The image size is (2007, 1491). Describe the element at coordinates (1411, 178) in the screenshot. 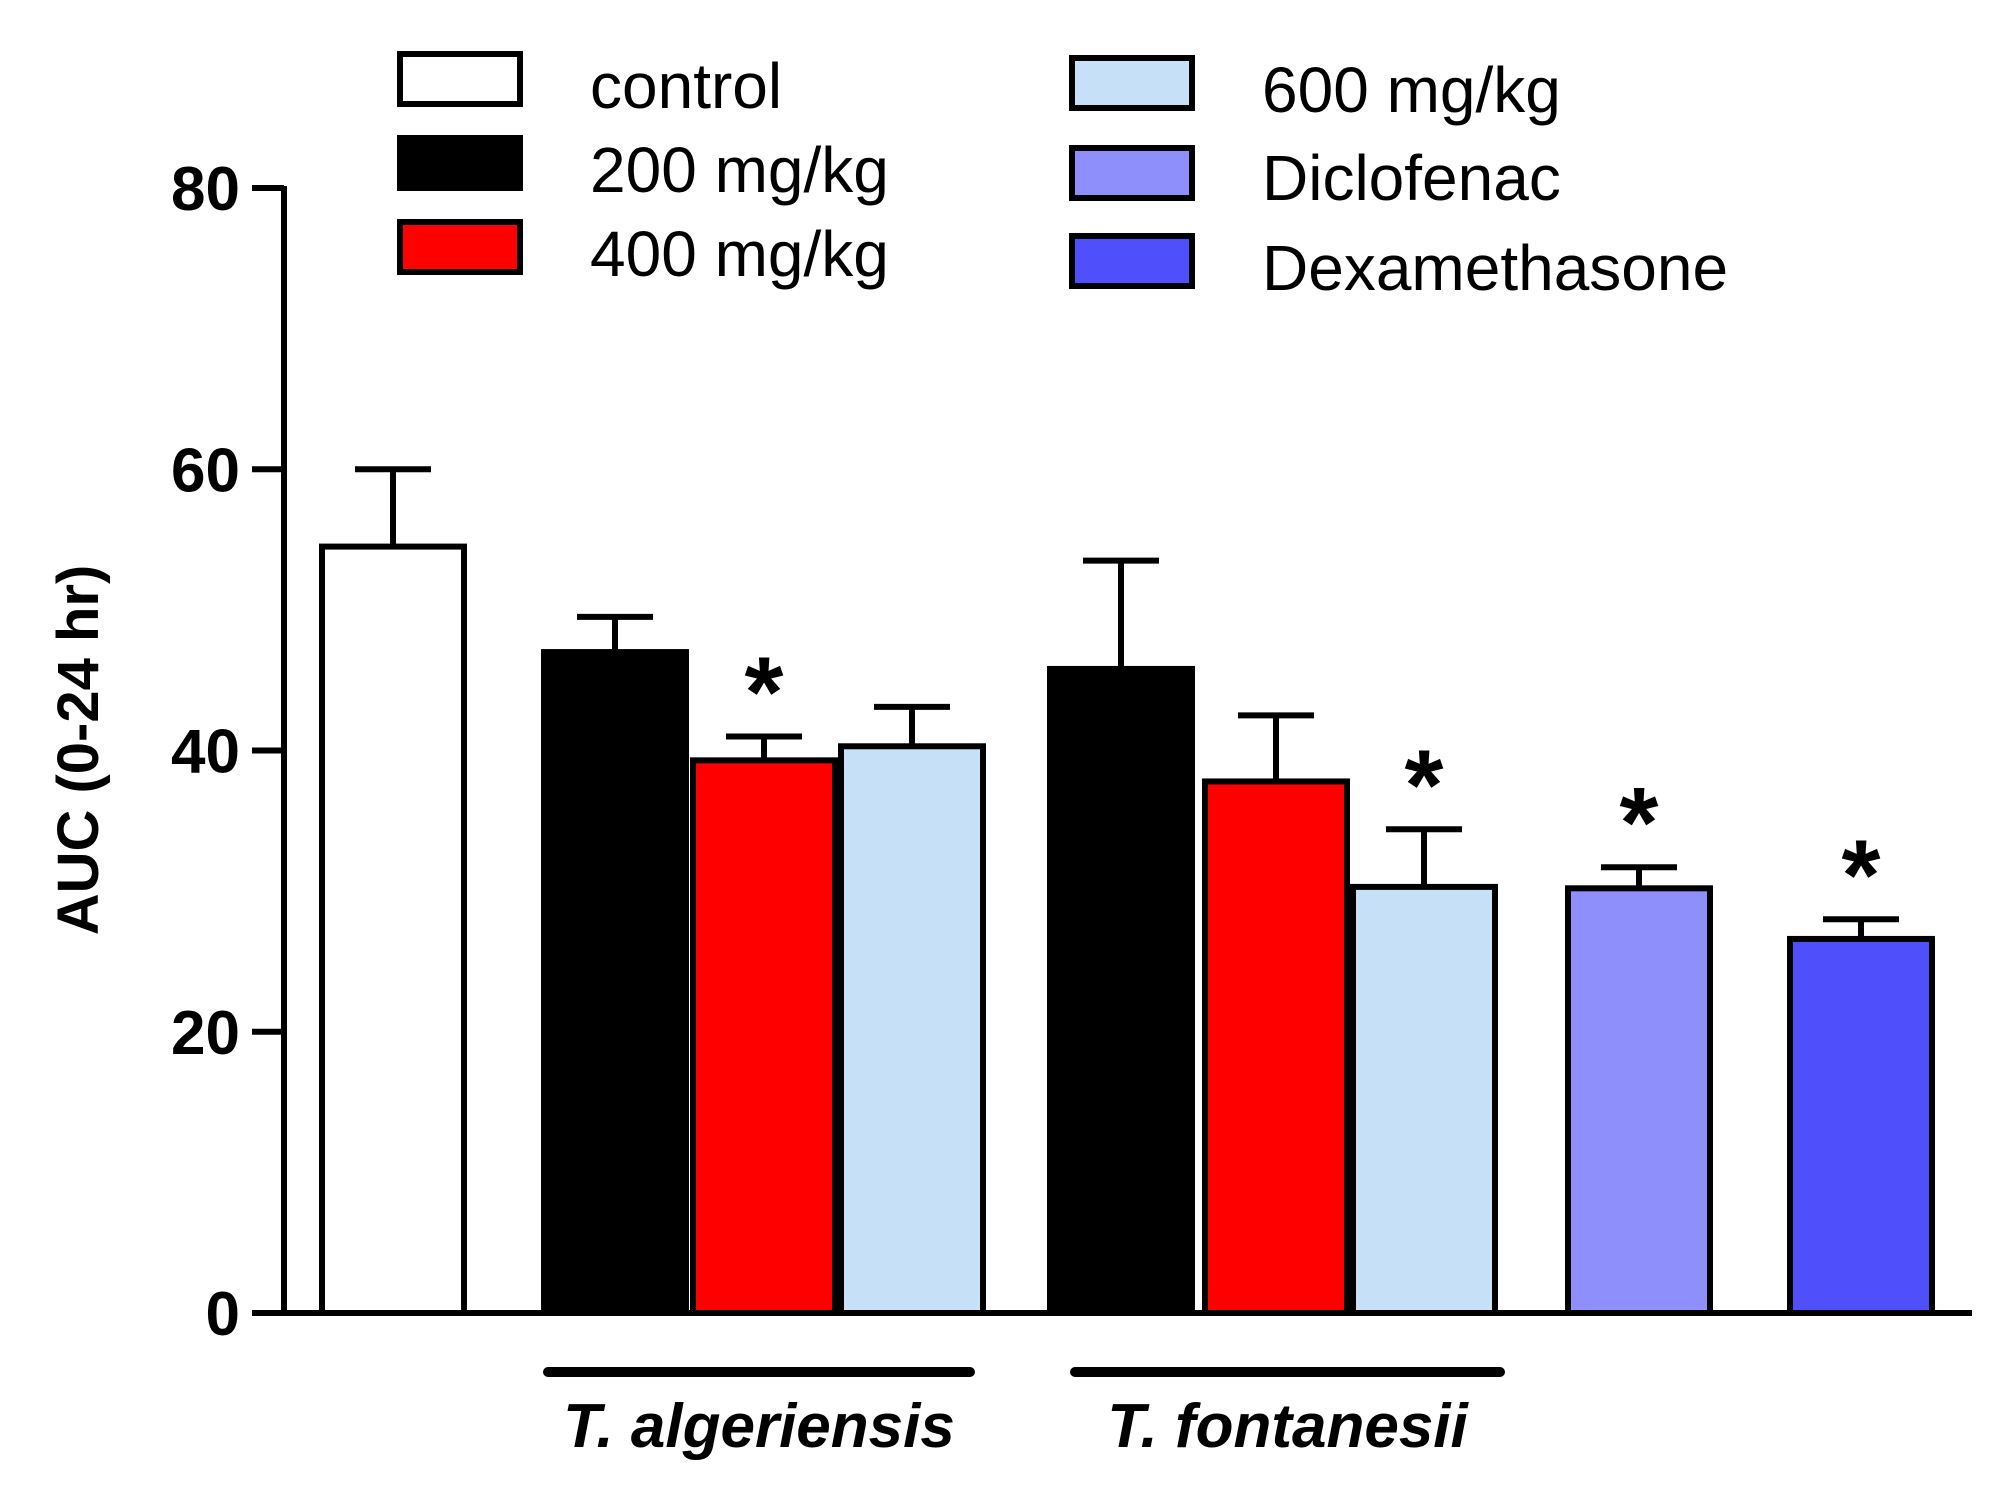

I see `legend-label: Diclofenac` at that location.